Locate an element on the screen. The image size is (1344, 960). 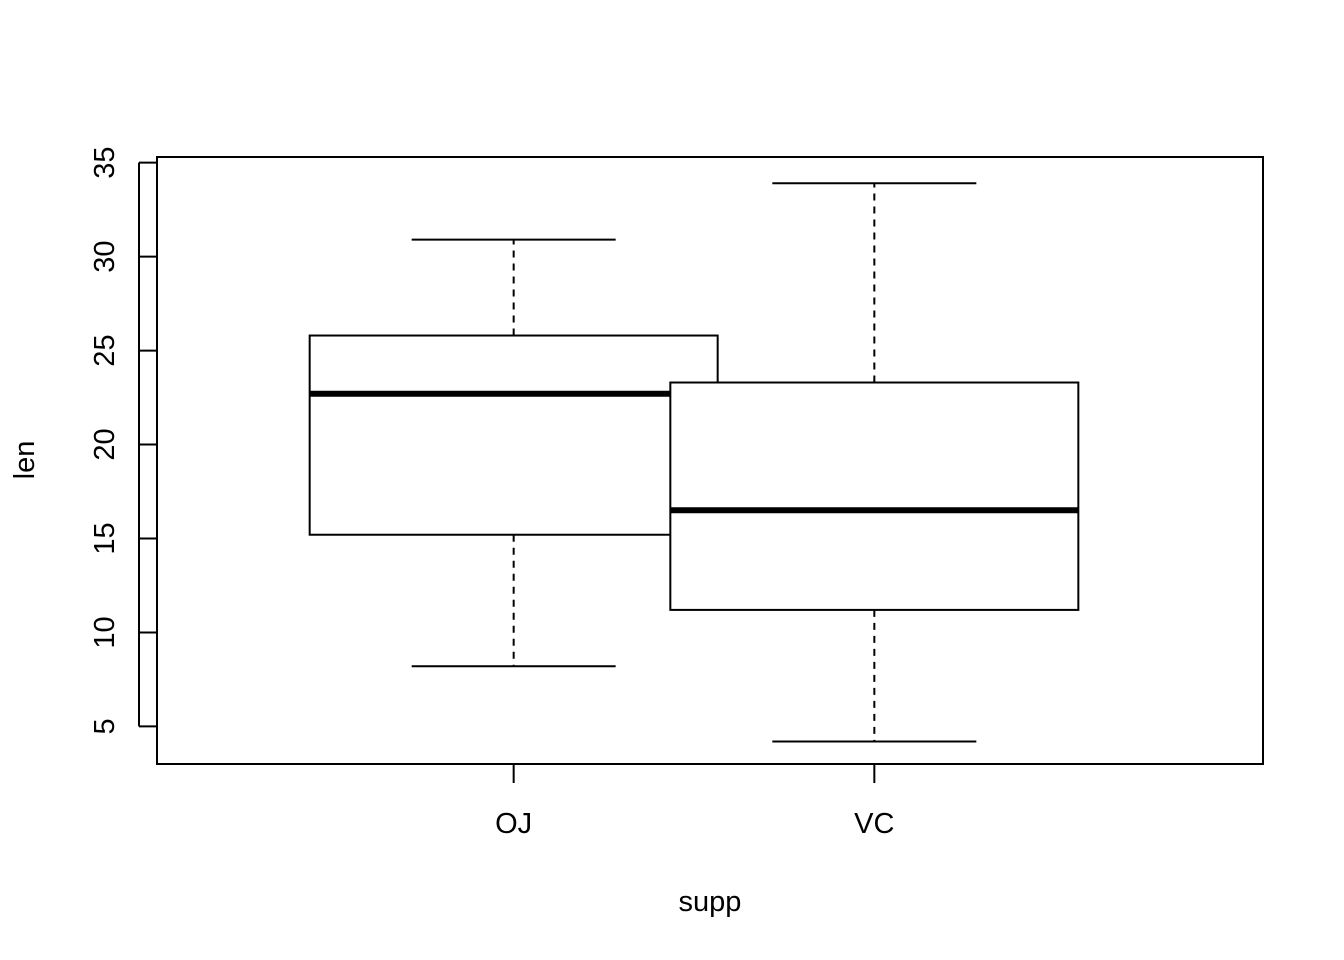
box-oj is located at coordinates (513, 453).